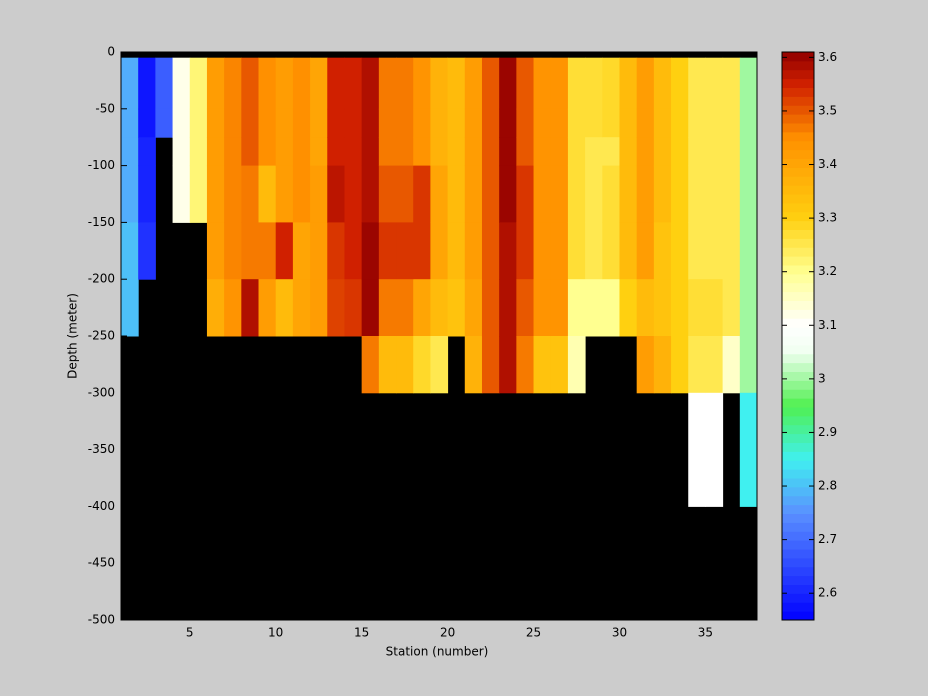  I want to click on colorbar-tick-label: 3.1, so click(827, 325).